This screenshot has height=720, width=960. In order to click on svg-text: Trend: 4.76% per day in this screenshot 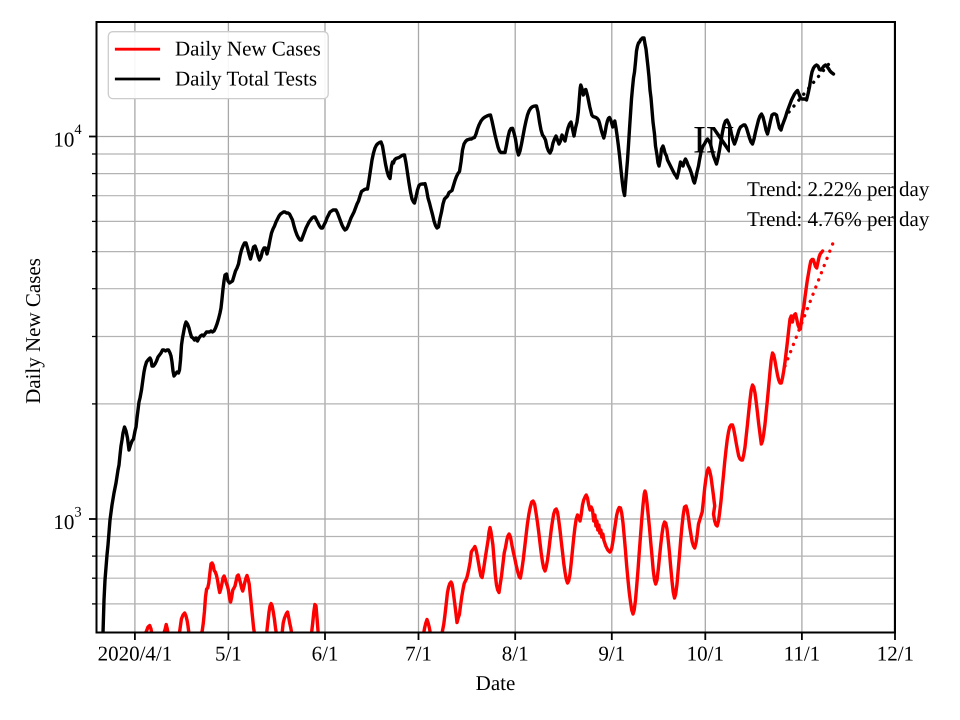, I will do `click(838, 219)`.